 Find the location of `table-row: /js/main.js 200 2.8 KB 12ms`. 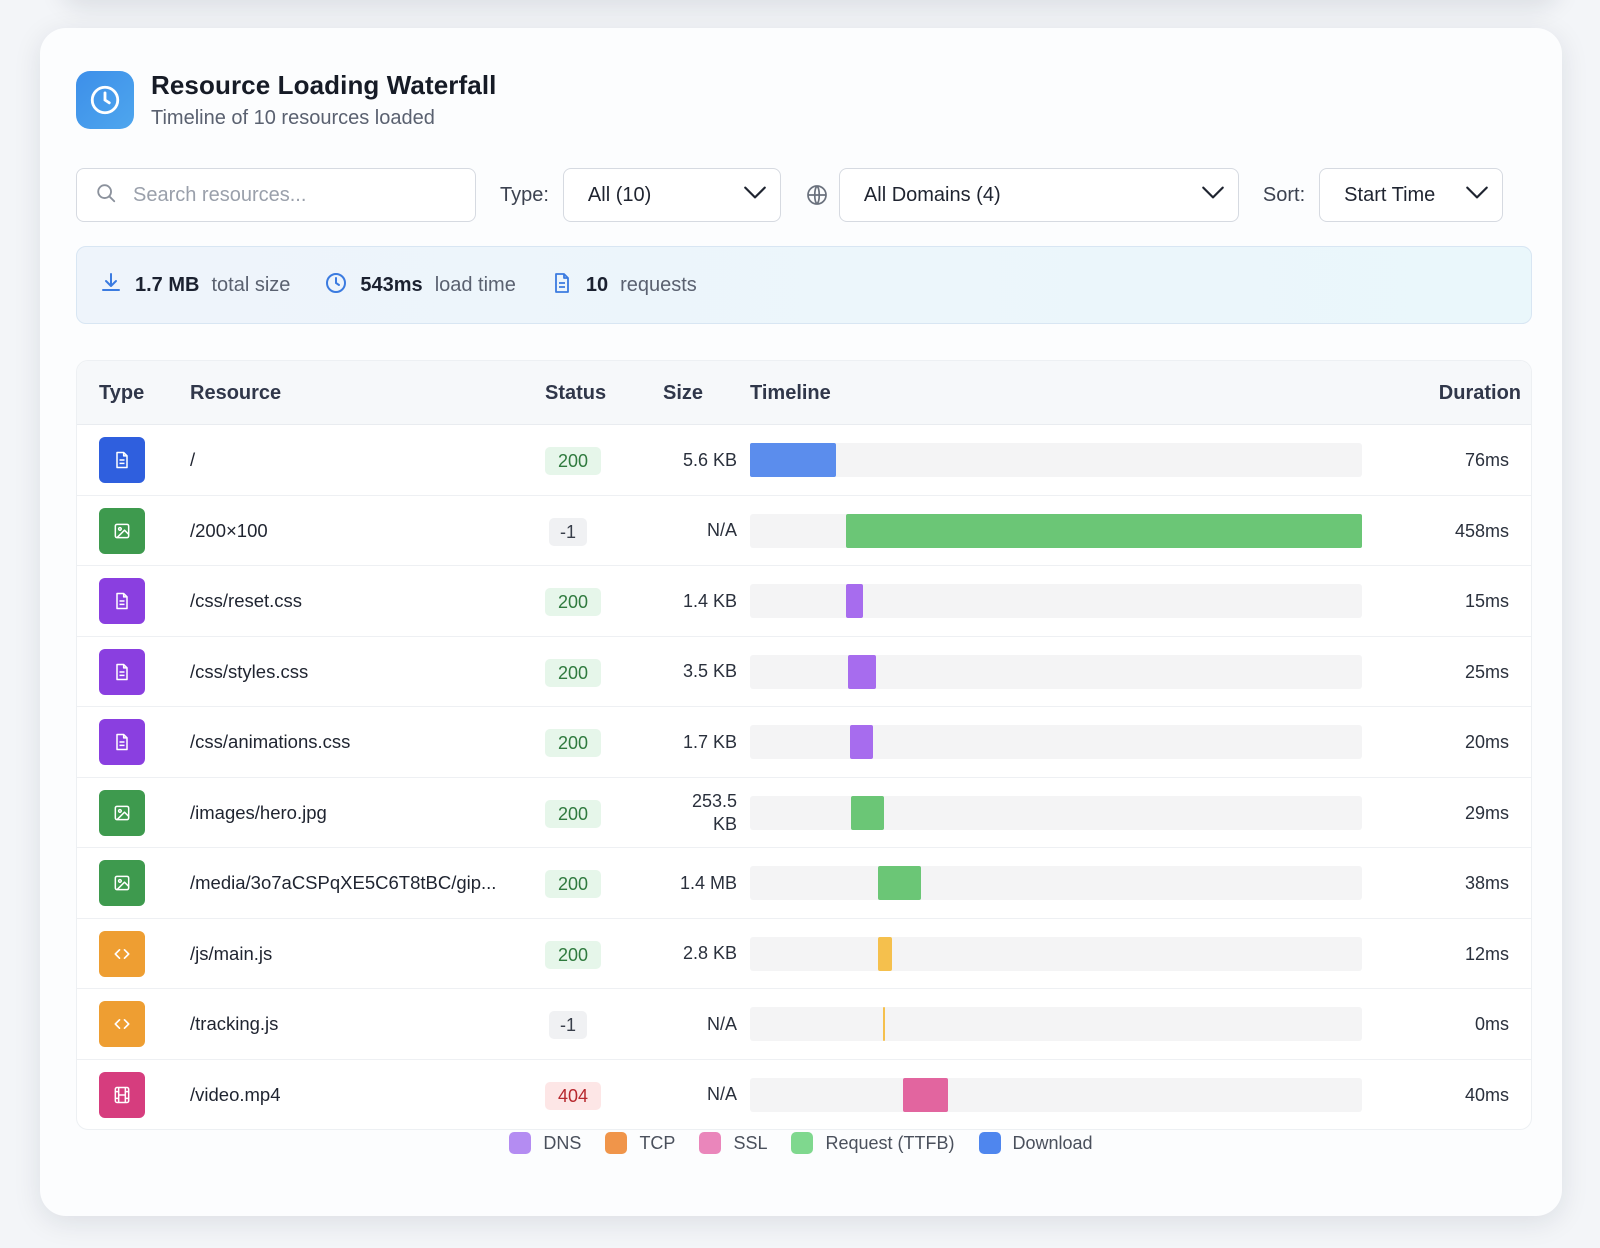

table-row: /js/main.js 200 2.8 KB 12ms is located at coordinates (804, 954).